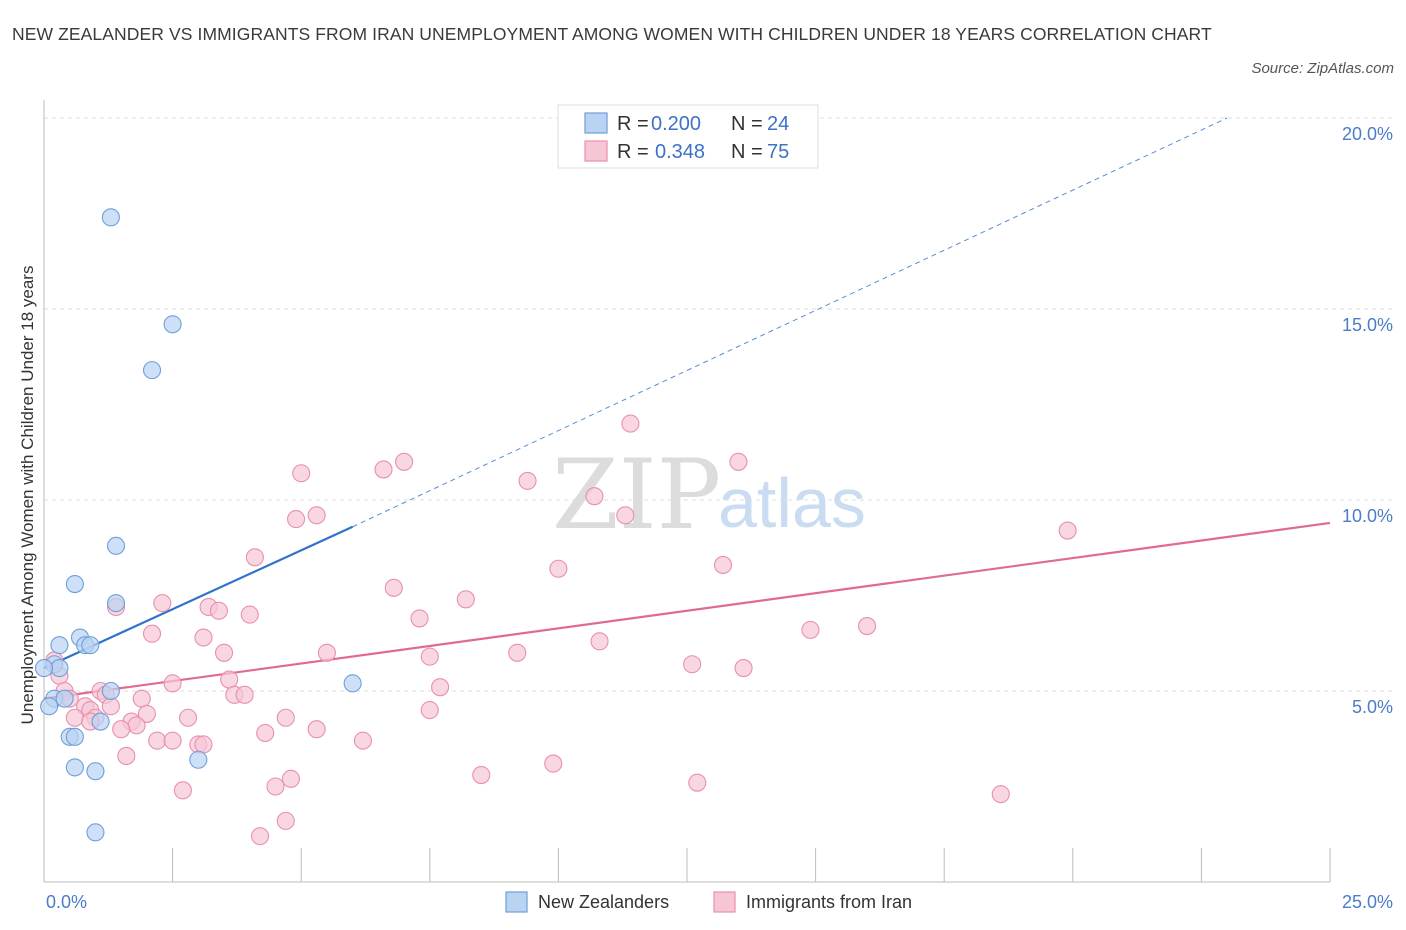 The height and width of the screenshot is (930, 1406). Describe the element at coordinates (1367, 902) in the screenshot. I see `x-tick-label: 25.0%` at that location.